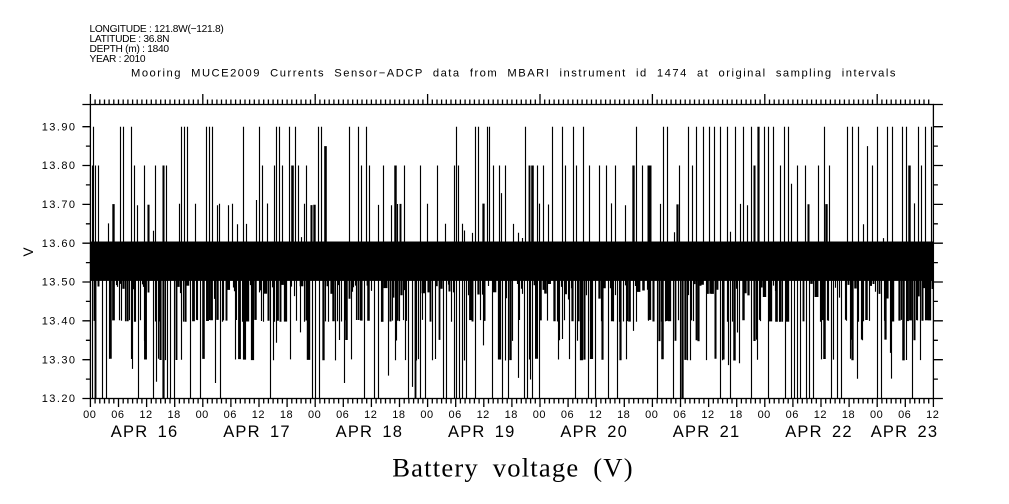 This screenshot has height=504, width=1009. Describe the element at coordinates (59, 360) in the screenshot. I see `svg-text: 13.30` at that location.